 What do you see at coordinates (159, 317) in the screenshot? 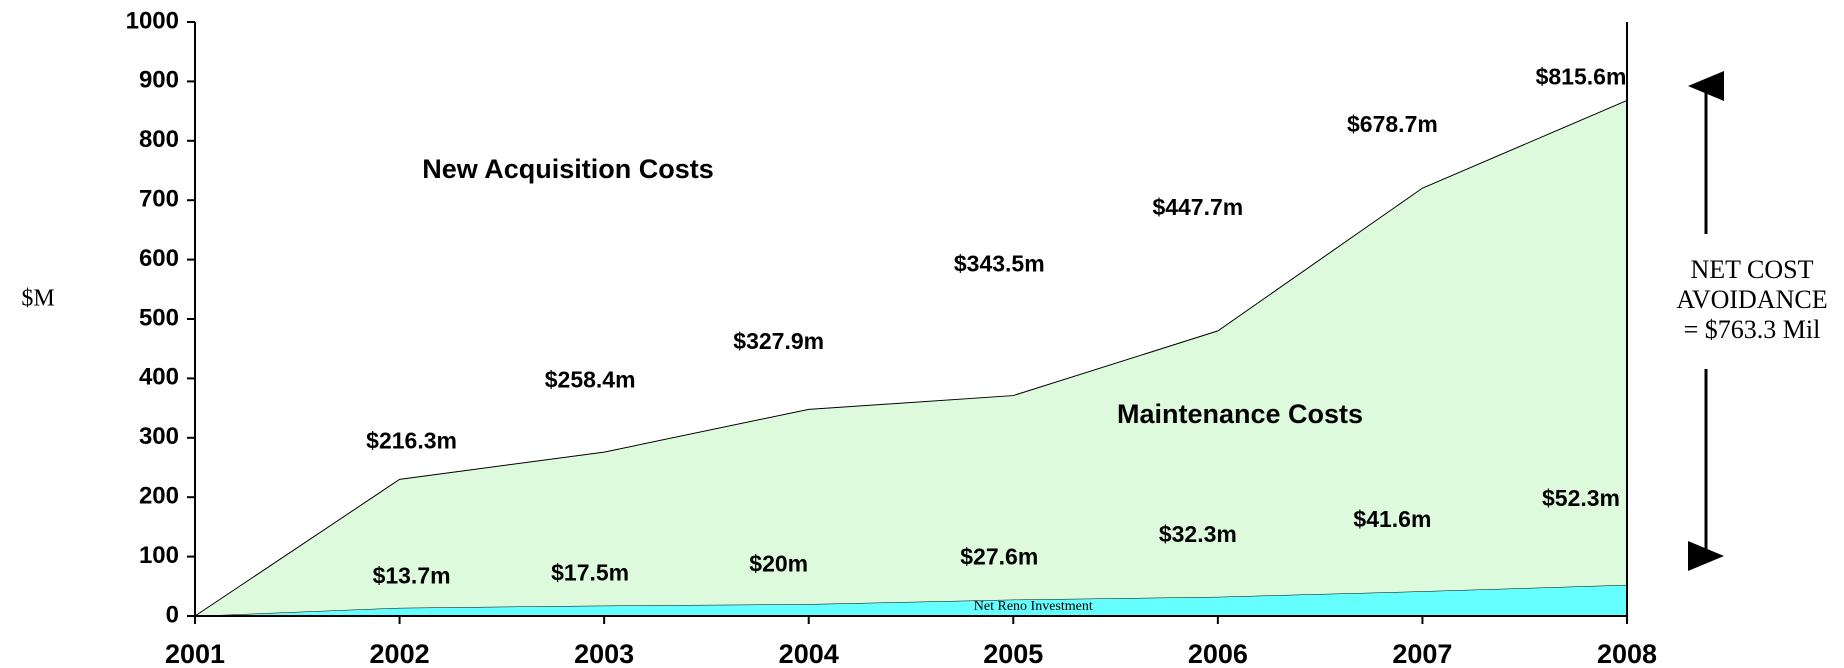
I see `y-tick-label: 500` at bounding box center [159, 317].